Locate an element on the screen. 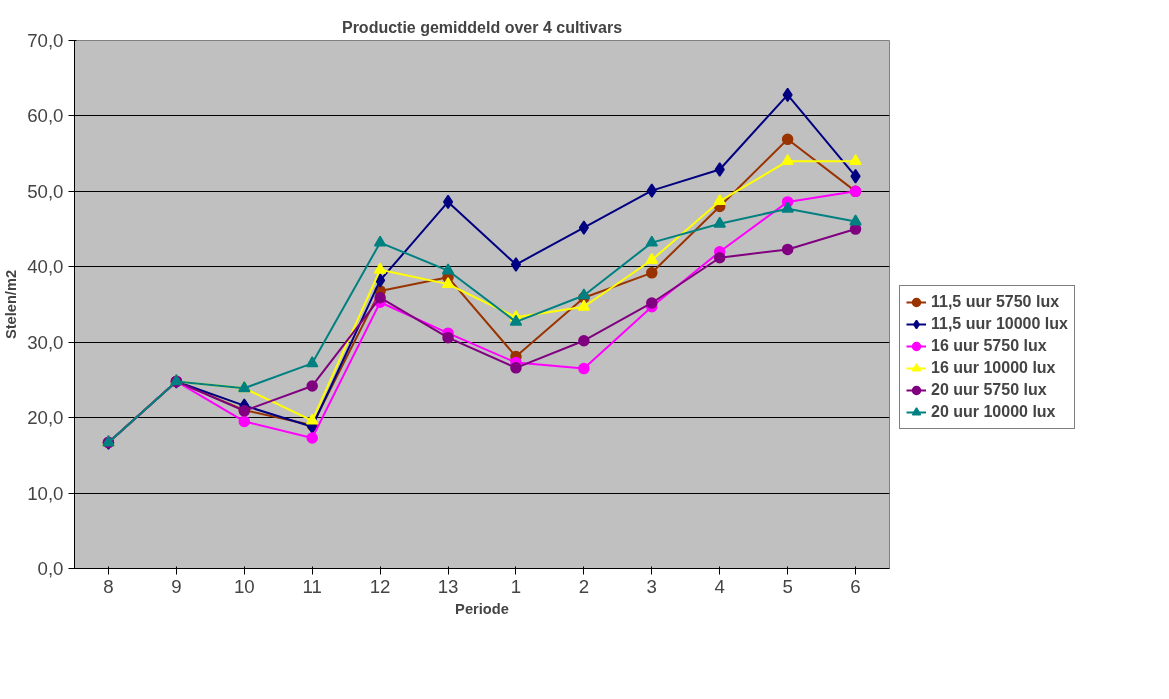  y-tick-label: 0,0 is located at coordinates (50, 568).